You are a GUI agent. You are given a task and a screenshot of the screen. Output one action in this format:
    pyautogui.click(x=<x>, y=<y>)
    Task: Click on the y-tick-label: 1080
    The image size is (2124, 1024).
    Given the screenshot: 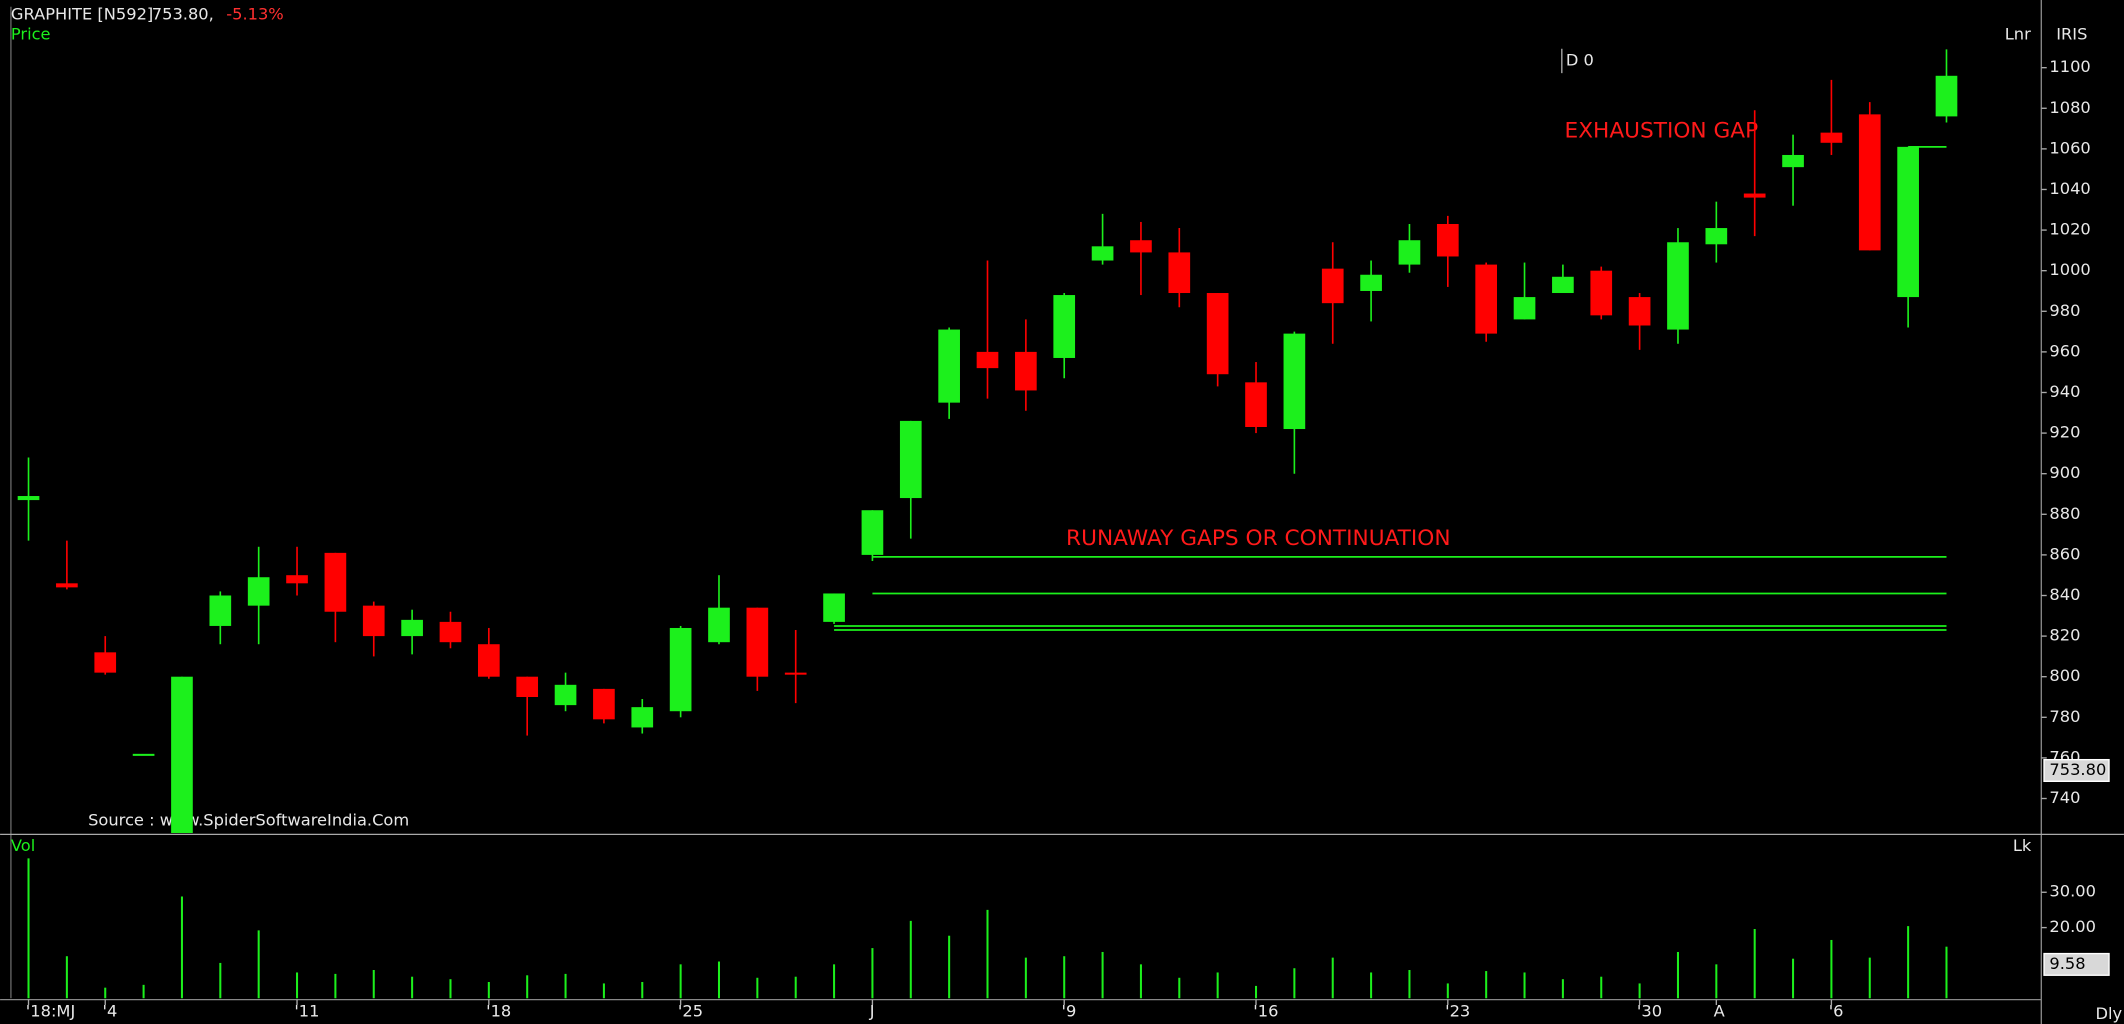 What is the action you would take?
    pyautogui.click(x=2069, y=107)
    